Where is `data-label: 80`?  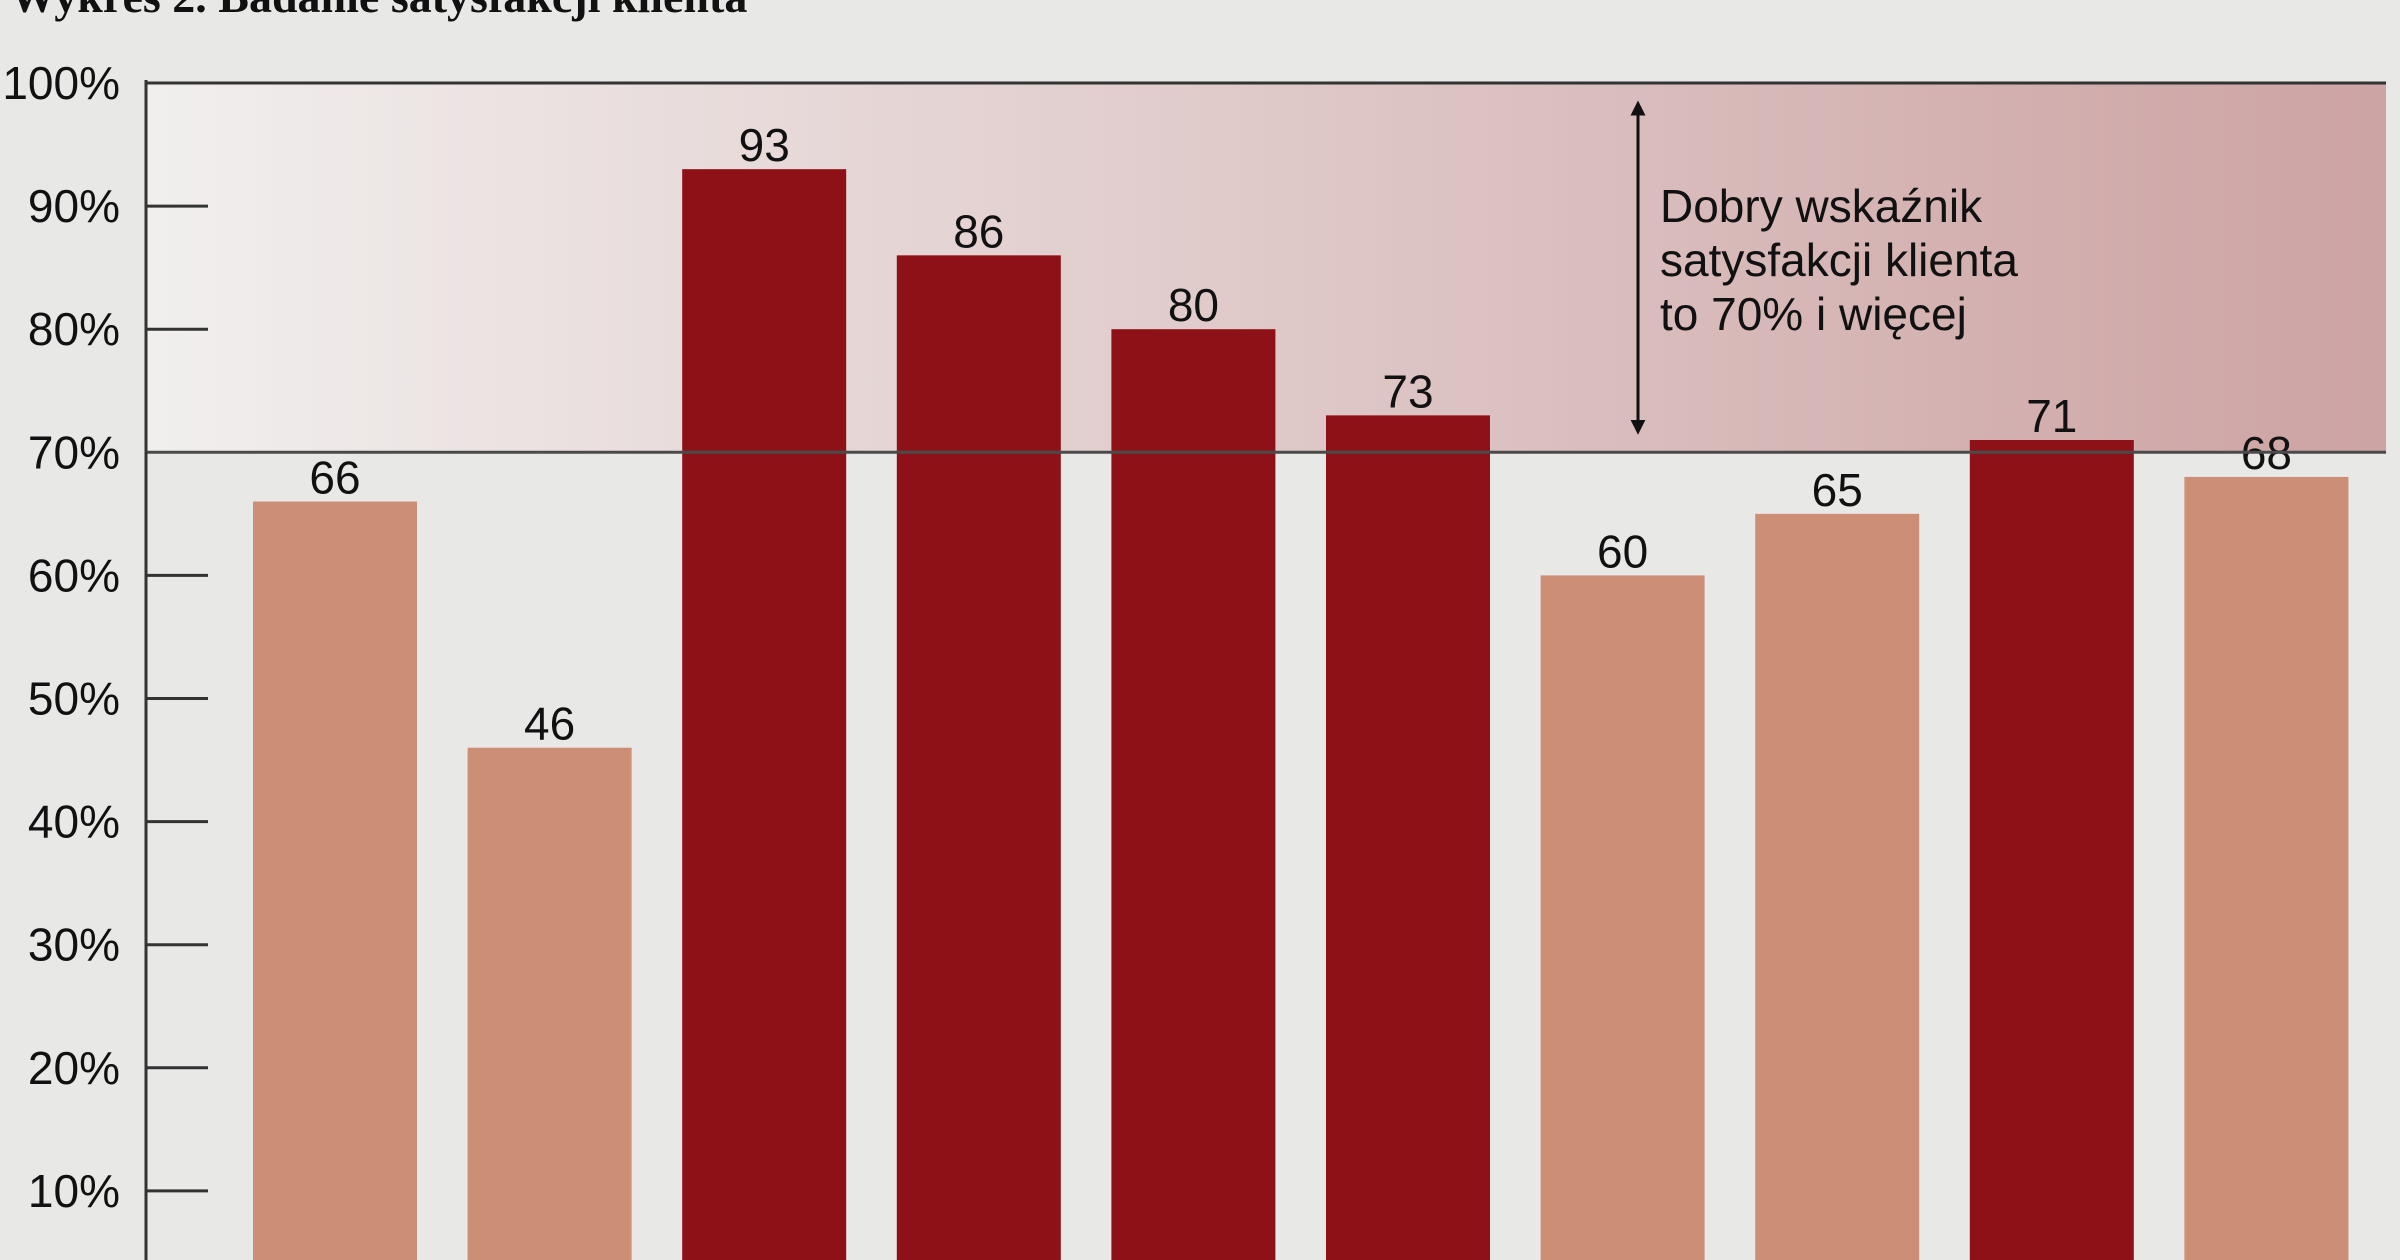
data-label: 80 is located at coordinates (1193, 305).